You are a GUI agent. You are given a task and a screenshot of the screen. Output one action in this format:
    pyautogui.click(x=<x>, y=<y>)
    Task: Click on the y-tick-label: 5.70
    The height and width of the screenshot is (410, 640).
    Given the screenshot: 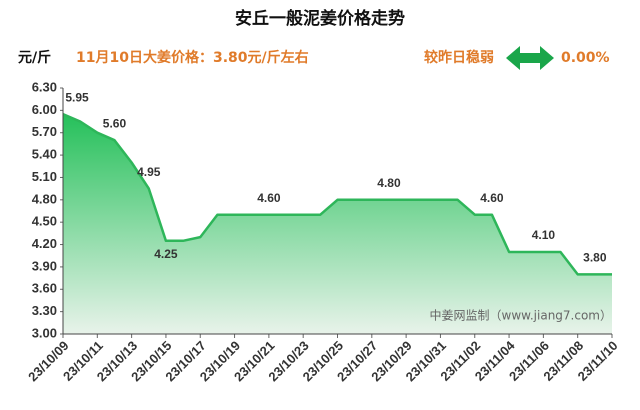 What is the action you would take?
    pyautogui.click(x=44, y=131)
    